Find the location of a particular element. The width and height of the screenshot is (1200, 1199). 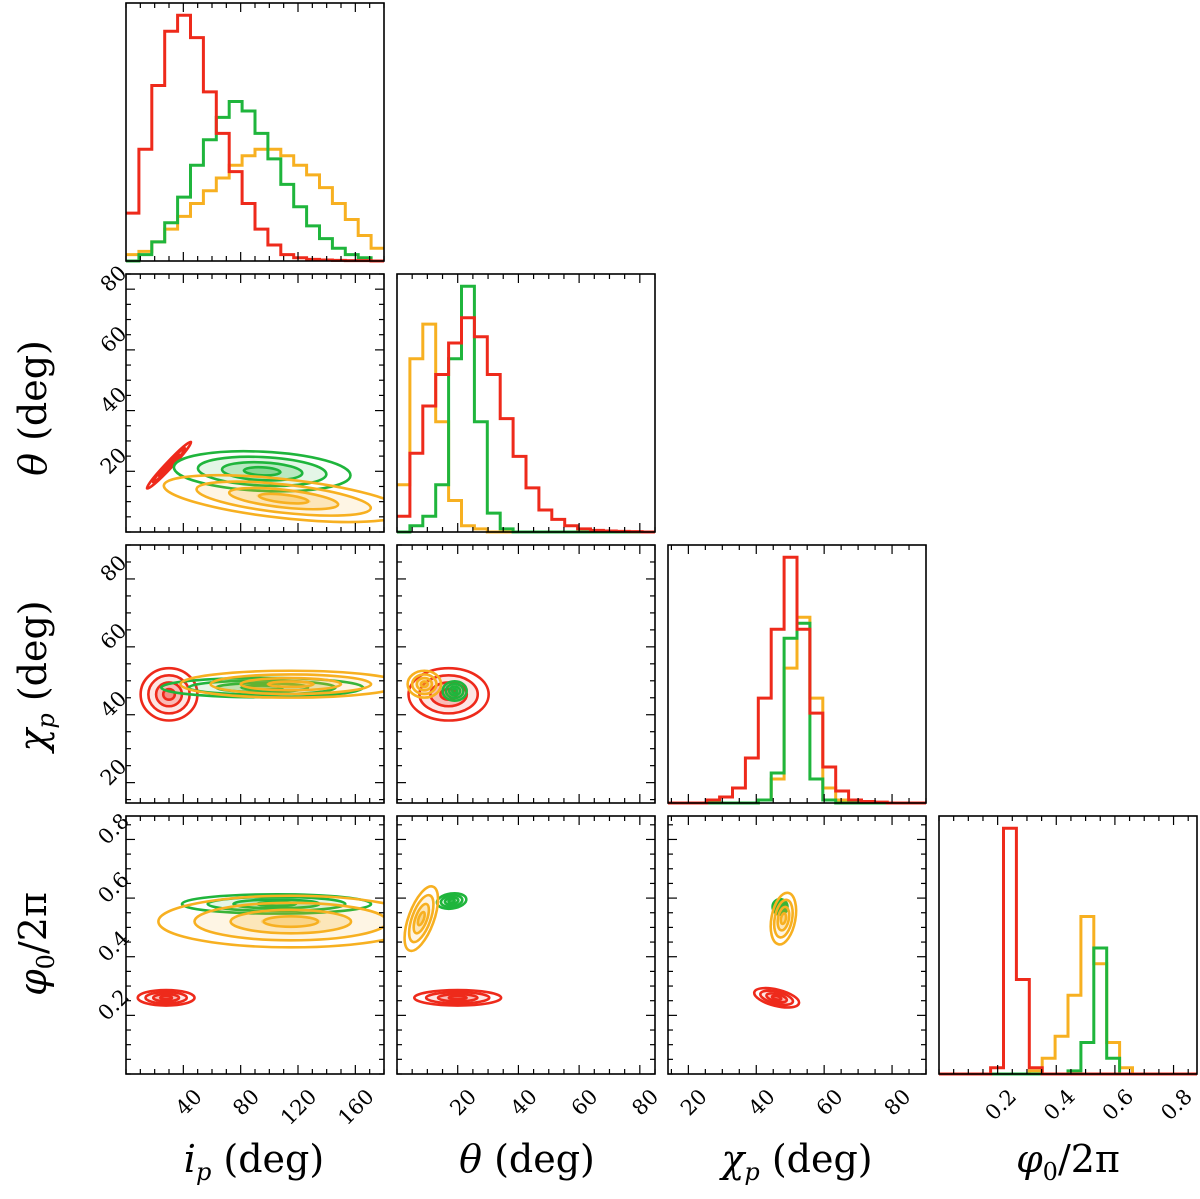

x-tick-label: 0.4 is located at coordinates (1059, 1104).